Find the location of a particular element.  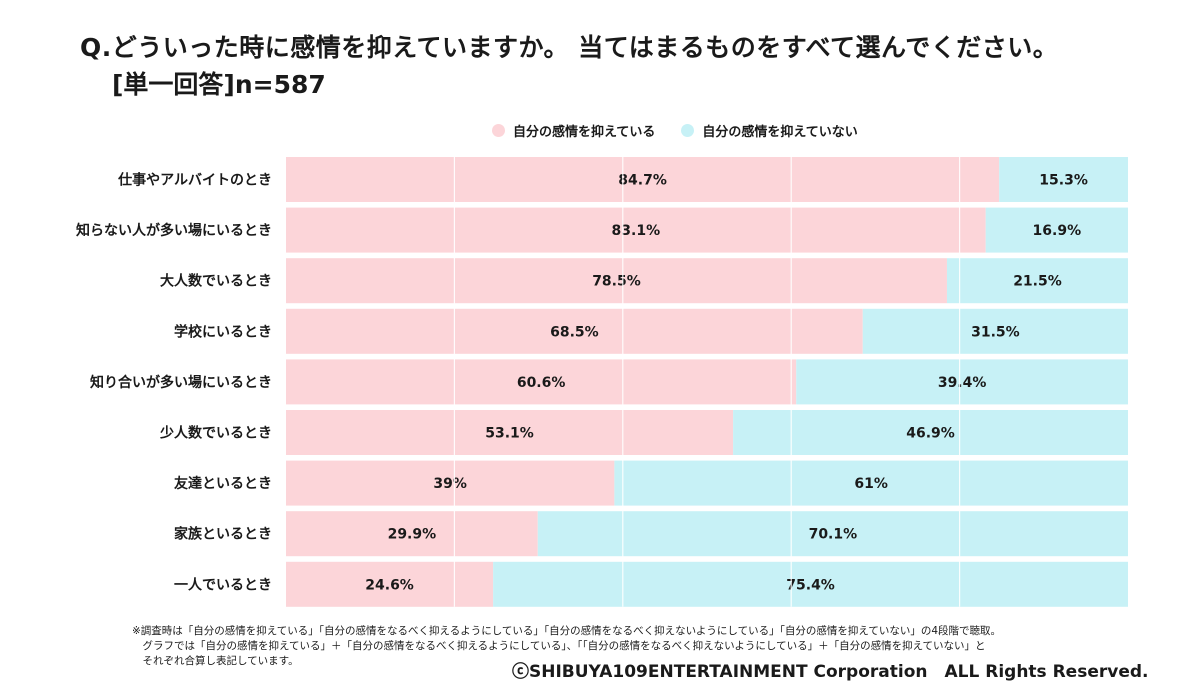

data-label: 68.5% is located at coordinates (574, 332).